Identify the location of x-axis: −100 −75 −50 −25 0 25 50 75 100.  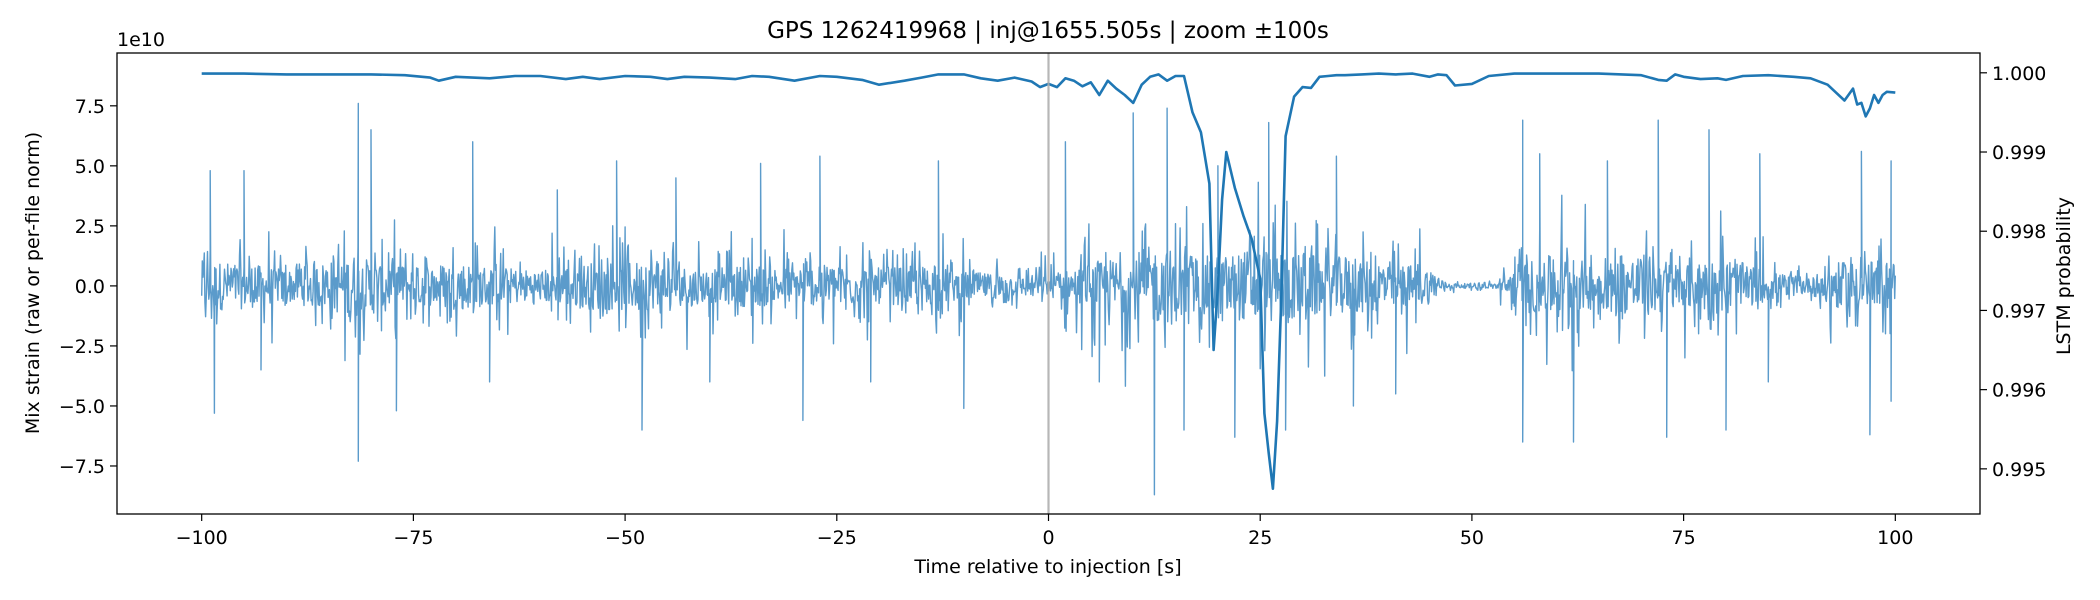
(1044, 531).